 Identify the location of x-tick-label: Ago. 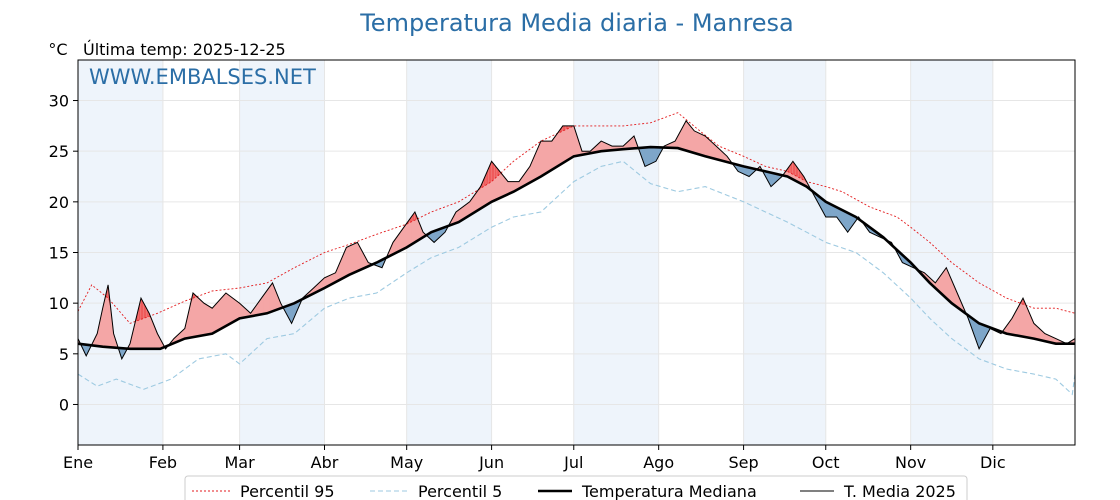
(658, 462).